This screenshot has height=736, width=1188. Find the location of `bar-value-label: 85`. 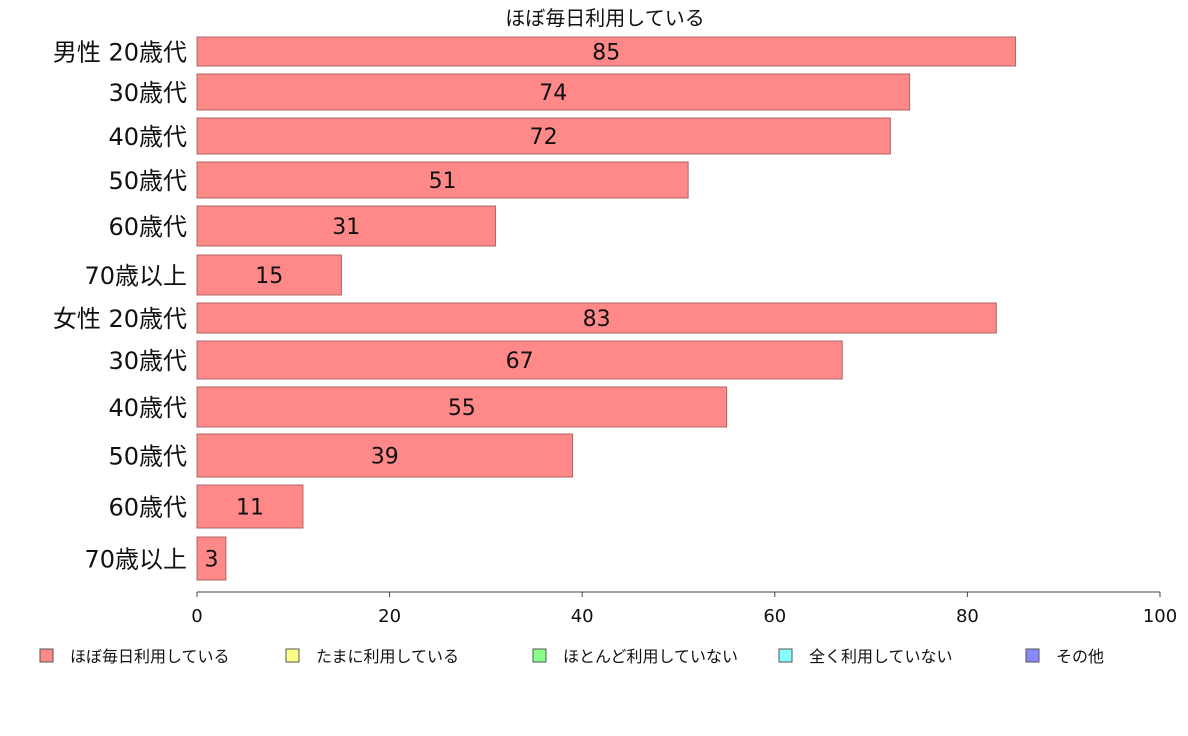

bar-value-label: 85 is located at coordinates (606, 53).